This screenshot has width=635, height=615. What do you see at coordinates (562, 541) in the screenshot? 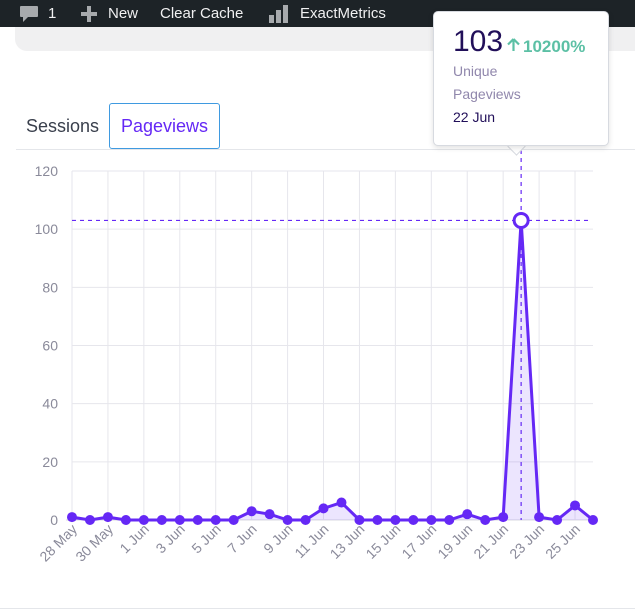
I see `x-tick-label: 25 Jun` at bounding box center [562, 541].